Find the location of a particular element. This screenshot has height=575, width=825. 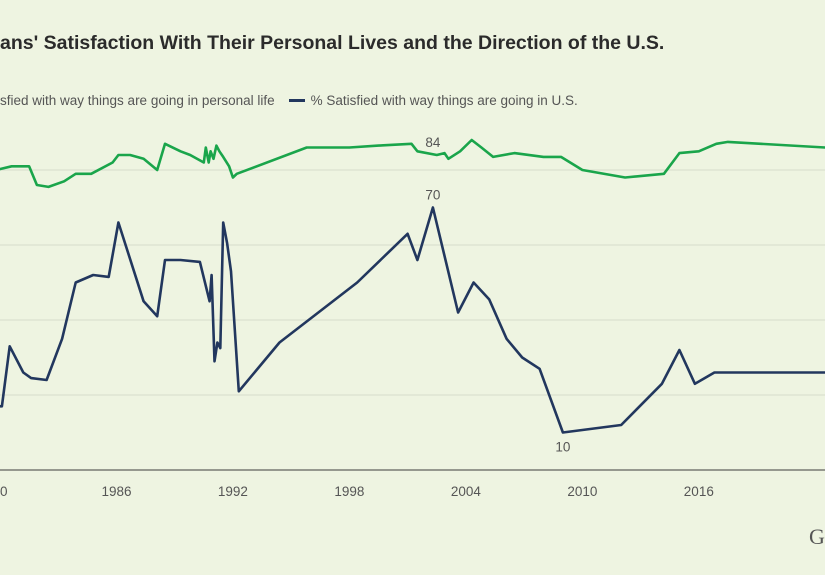

x-tick-label: 2010 is located at coordinates (582, 491).